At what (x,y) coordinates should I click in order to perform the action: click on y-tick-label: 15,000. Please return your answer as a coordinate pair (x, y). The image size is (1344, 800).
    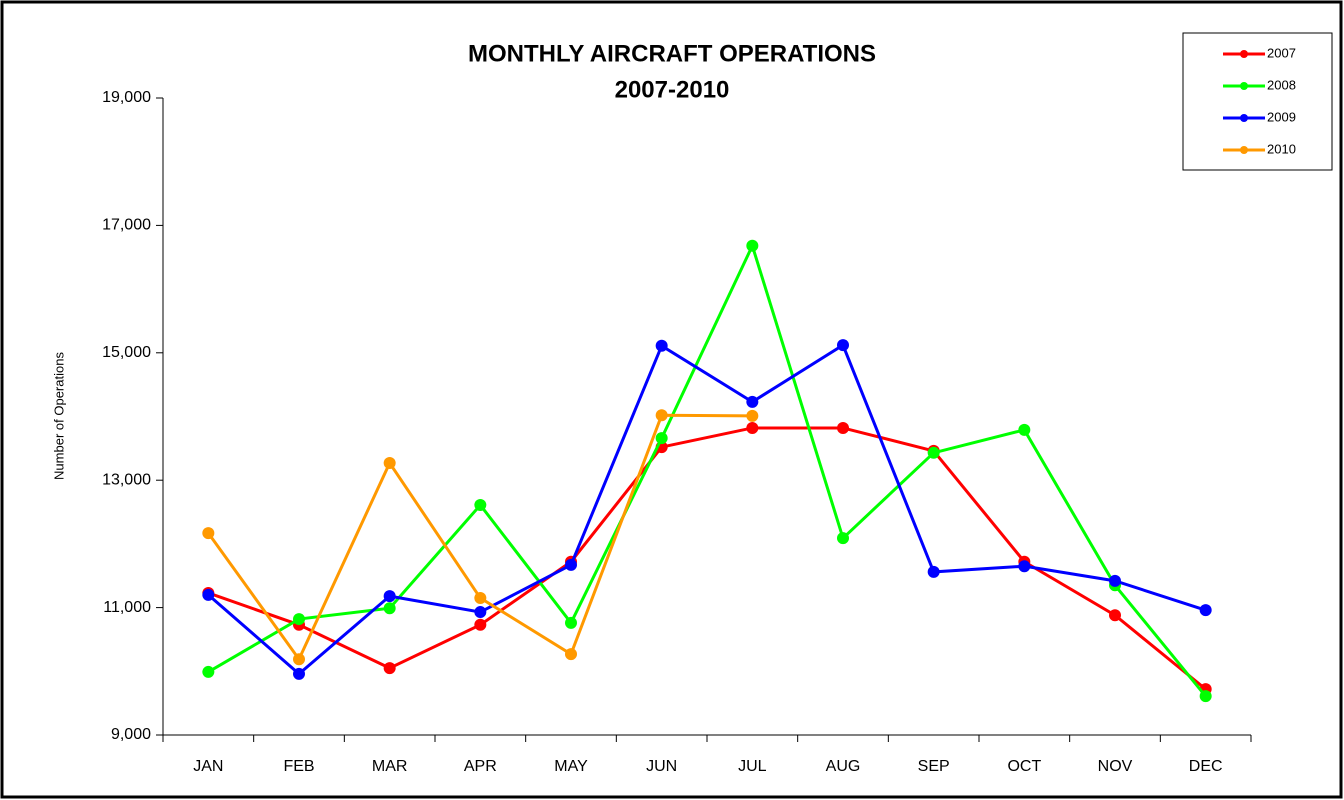
    Looking at the image, I should click on (126, 352).